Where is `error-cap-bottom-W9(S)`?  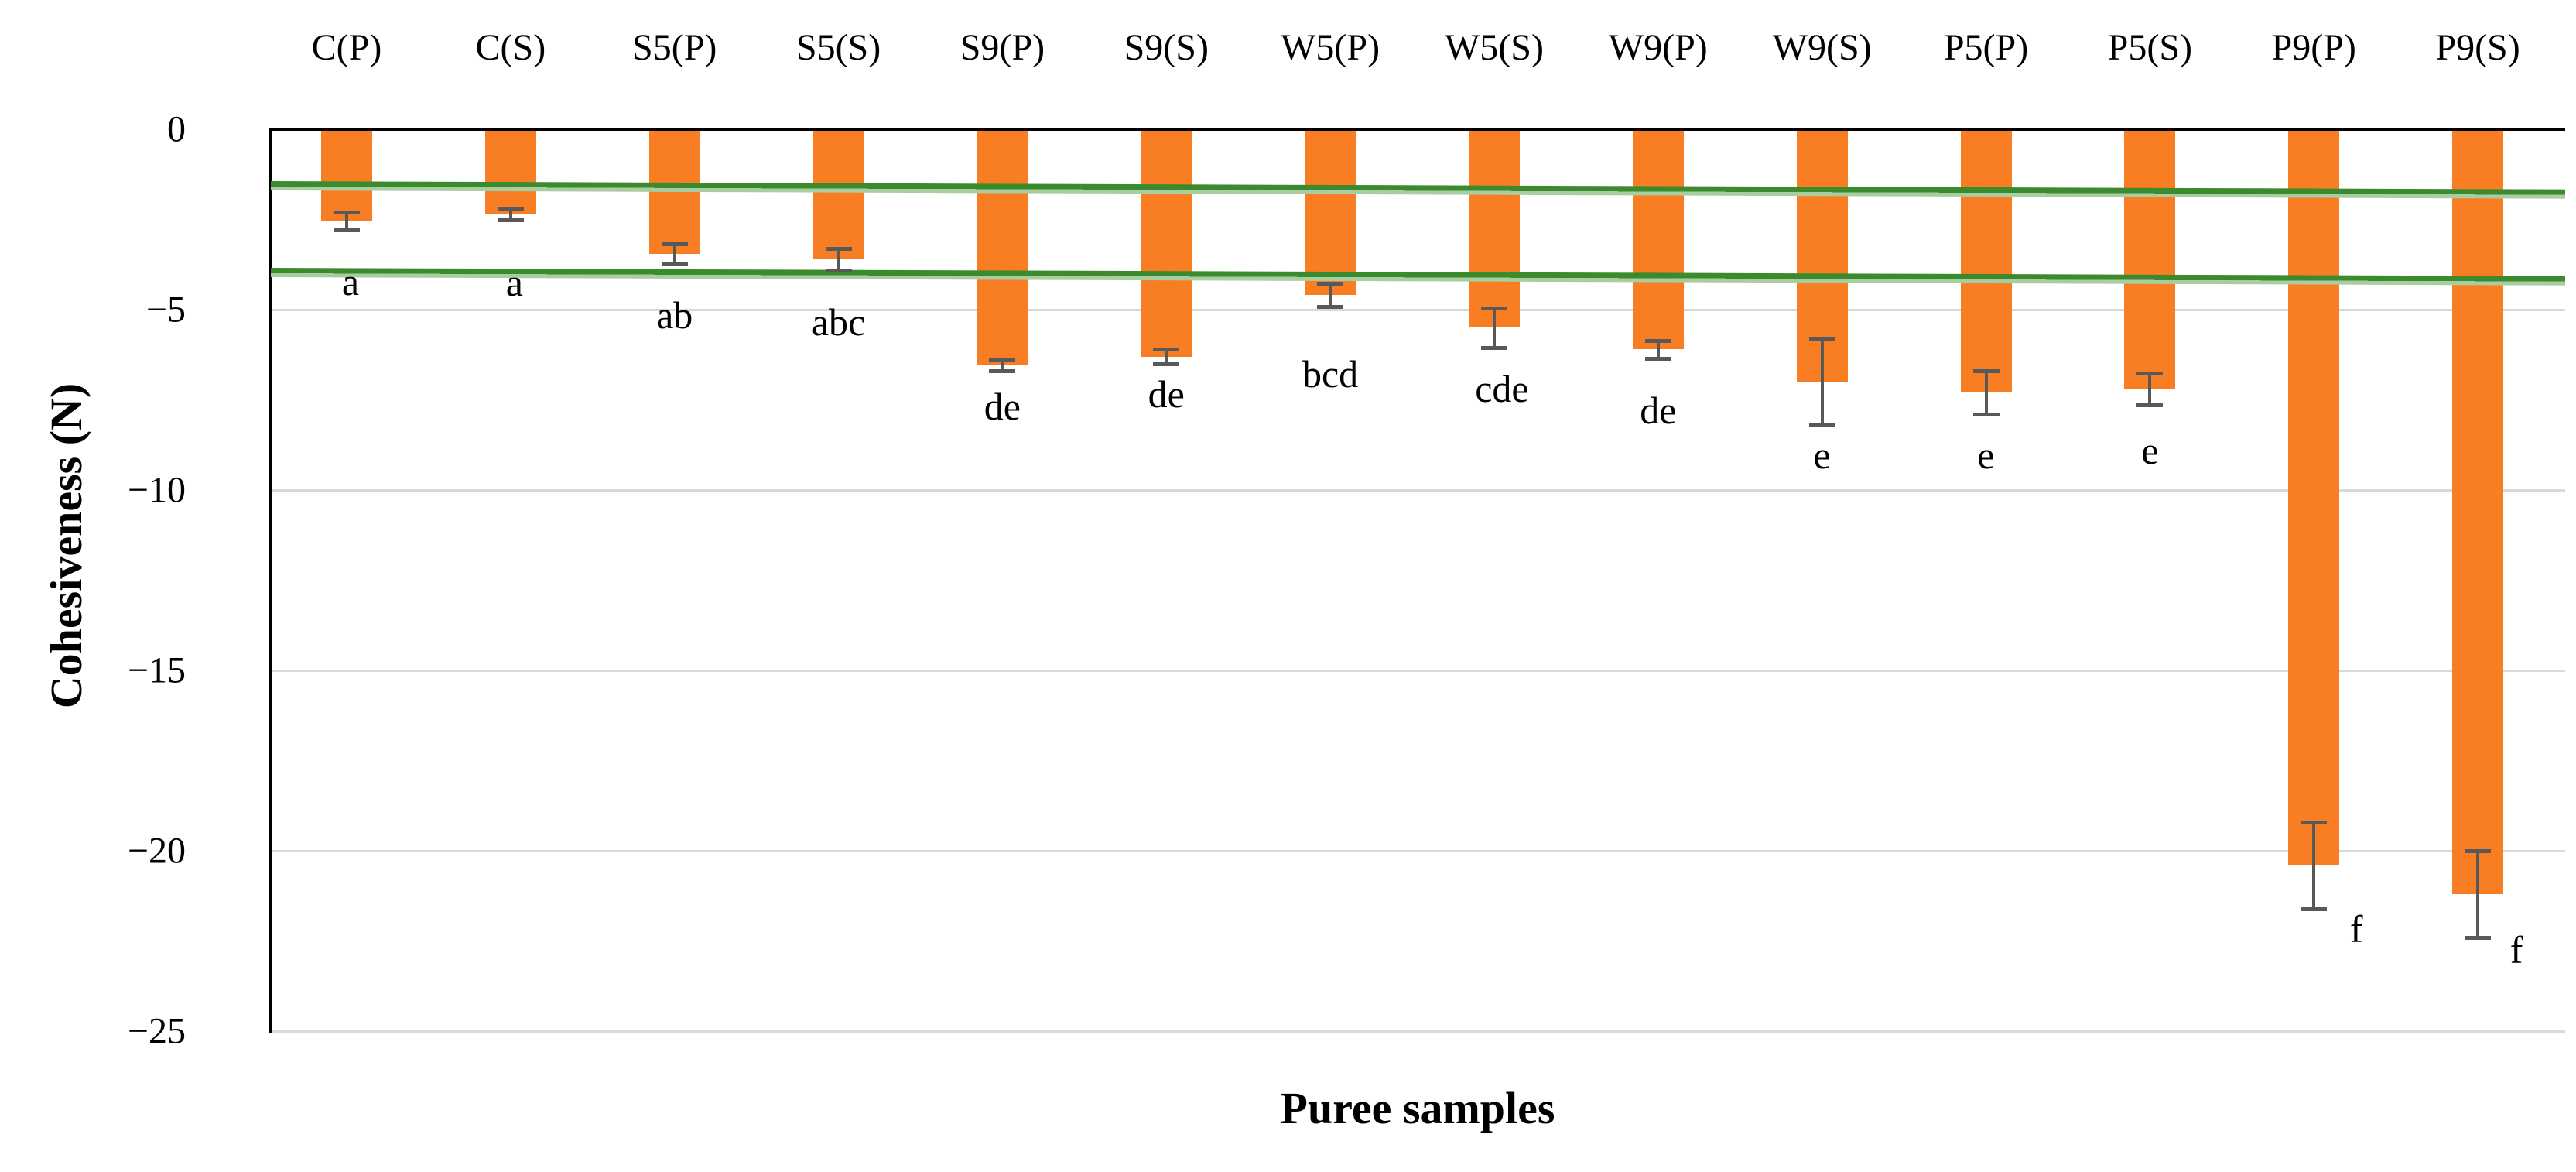 error-cap-bottom-W9(S) is located at coordinates (1821, 425).